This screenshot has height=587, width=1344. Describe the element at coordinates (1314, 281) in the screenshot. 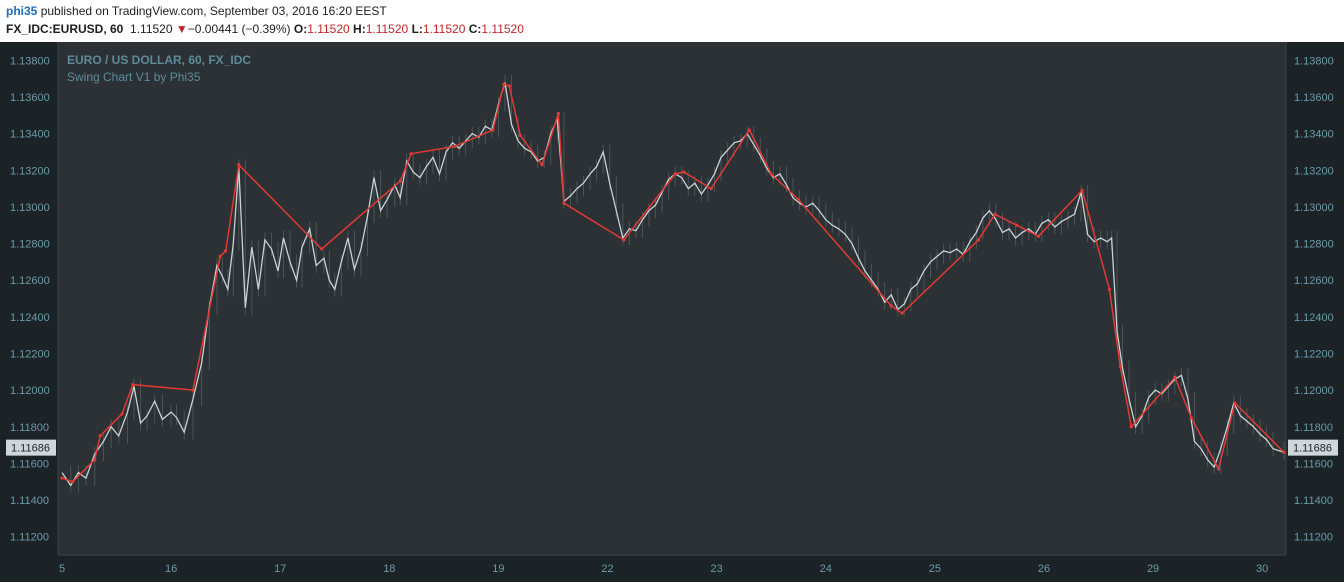

I see `y-tick-label-right: 1.12600` at that location.